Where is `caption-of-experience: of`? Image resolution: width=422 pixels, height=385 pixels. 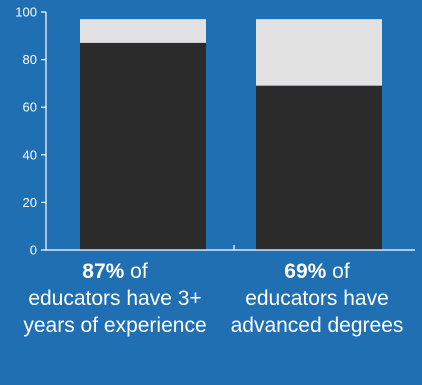
caption-of-experience: of is located at coordinates (136, 271).